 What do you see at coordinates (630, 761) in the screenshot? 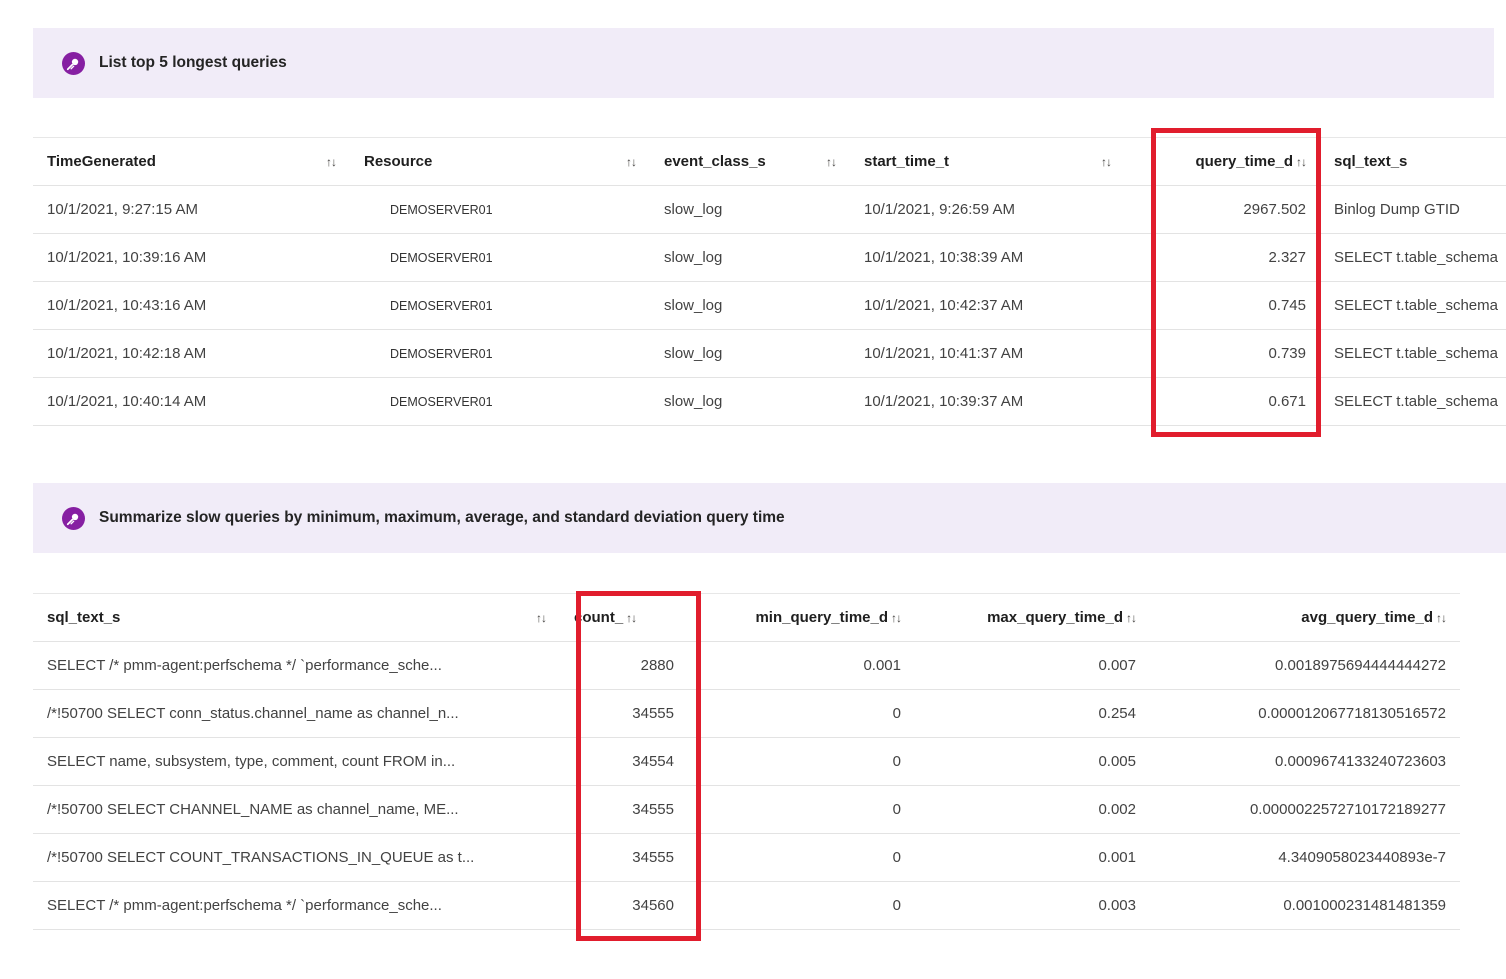
I see `table-cell: 34554` at bounding box center [630, 761].